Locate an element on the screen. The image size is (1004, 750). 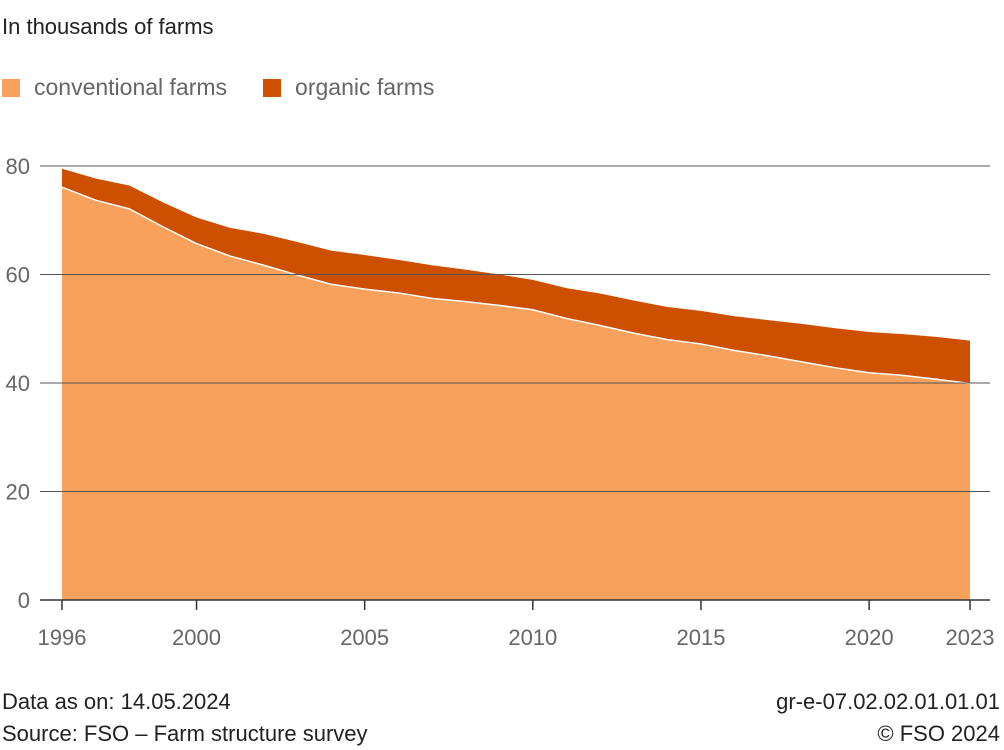
y-tick-label: 80 is located at coordinates (18, 166).